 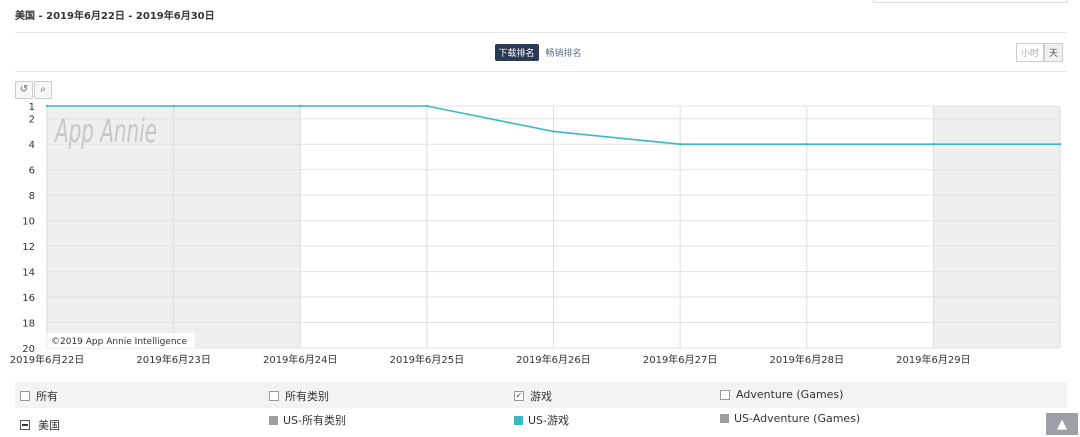 What do you see at coordinates (725, 394) in the screenshot?
I see `checkbox-adventure` at bounding box center [725, 394].